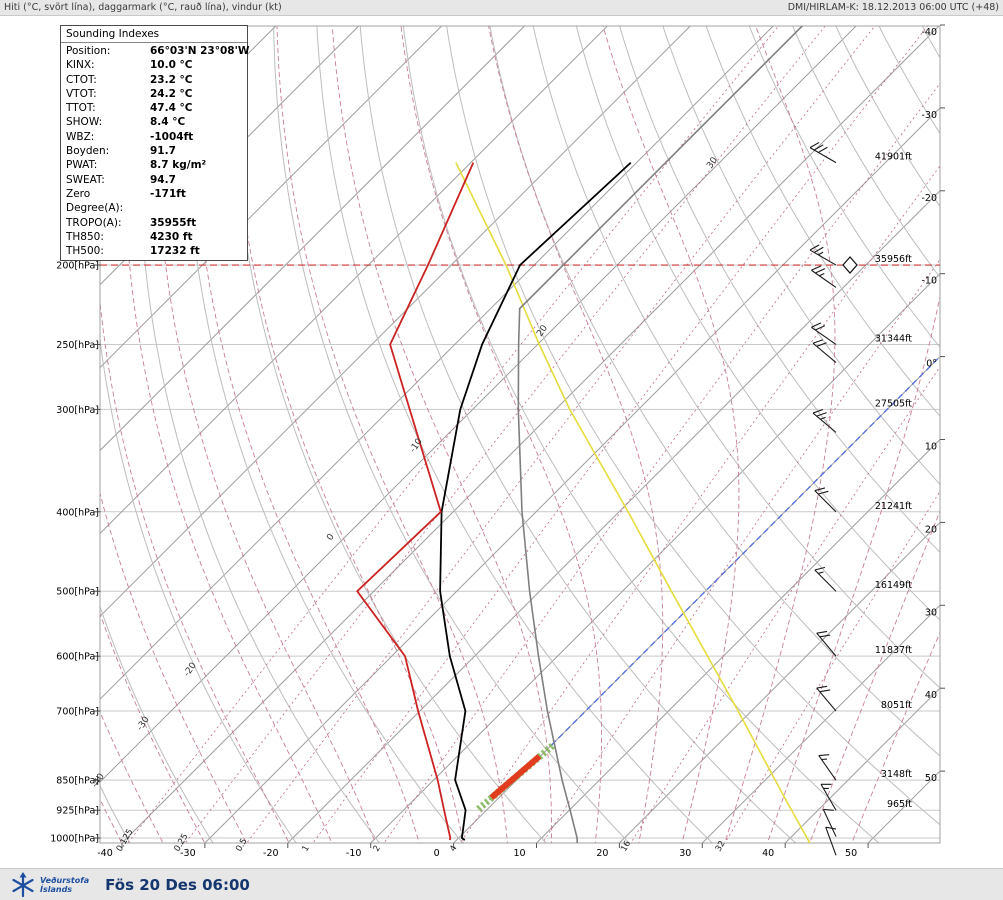  I want to click on pressure-label: 500[hPa], so click(77, 592).